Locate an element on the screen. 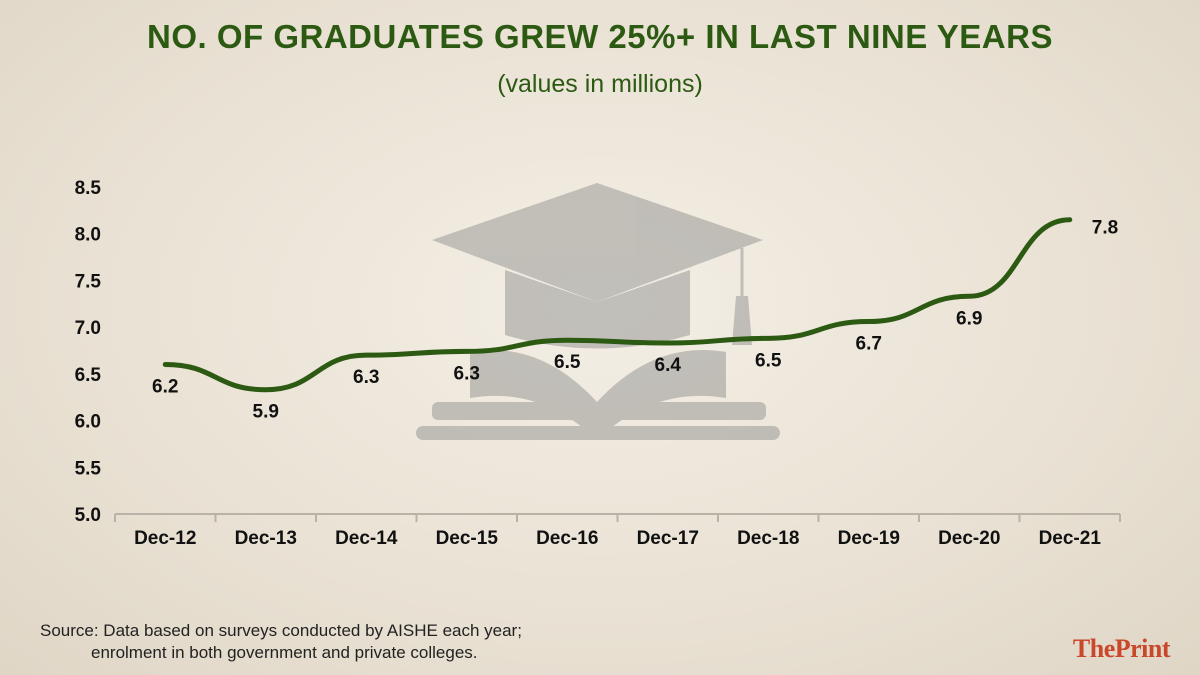 This screenshot has width=1200, height=675. x-tick-label: Dec-12 is located at coordinates (165, 538).